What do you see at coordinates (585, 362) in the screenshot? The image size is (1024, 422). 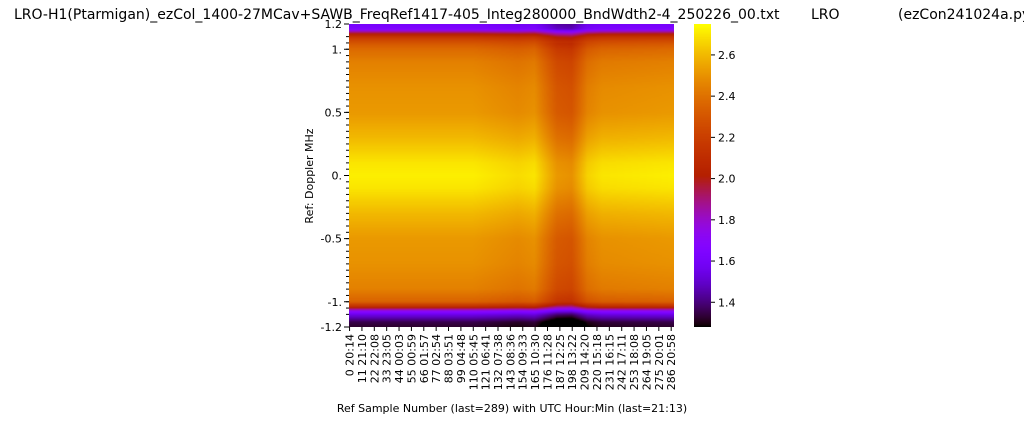 I see `x-tick-label: 209 14:20` at bounding box center [585, 362].